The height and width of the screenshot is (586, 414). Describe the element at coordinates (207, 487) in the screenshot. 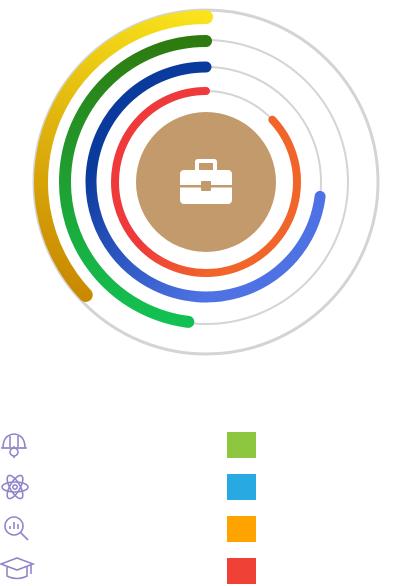

I see `legend-item-atom` at that location.